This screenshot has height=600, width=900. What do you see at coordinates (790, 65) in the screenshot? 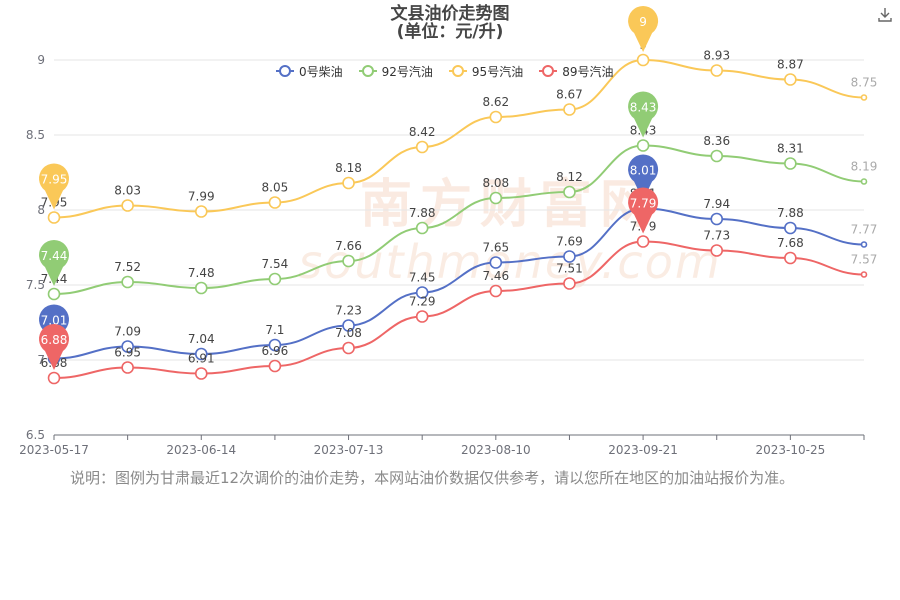
I see `data-label: 8.87` at bounding box center [790, 65].